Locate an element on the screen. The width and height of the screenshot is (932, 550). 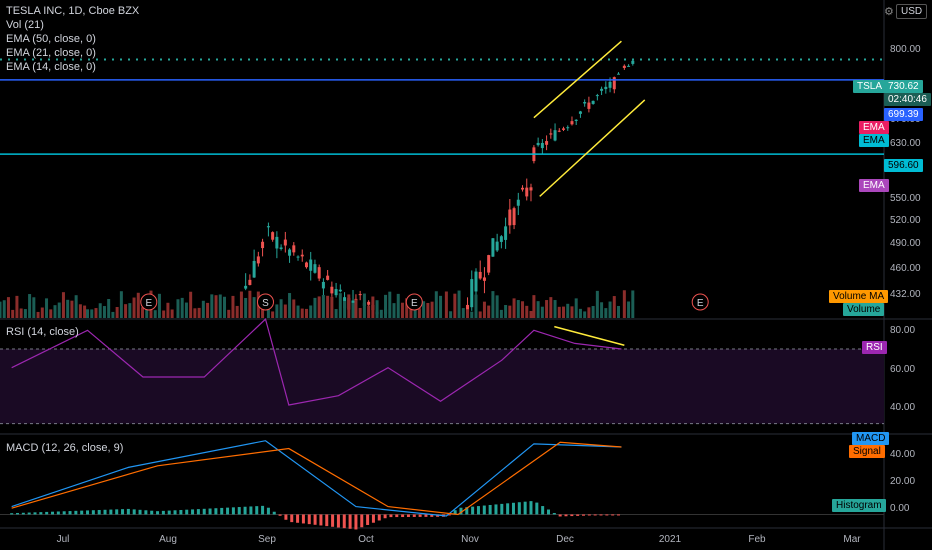
macd-tick: 20.00 is located at coordinates (903, 481).